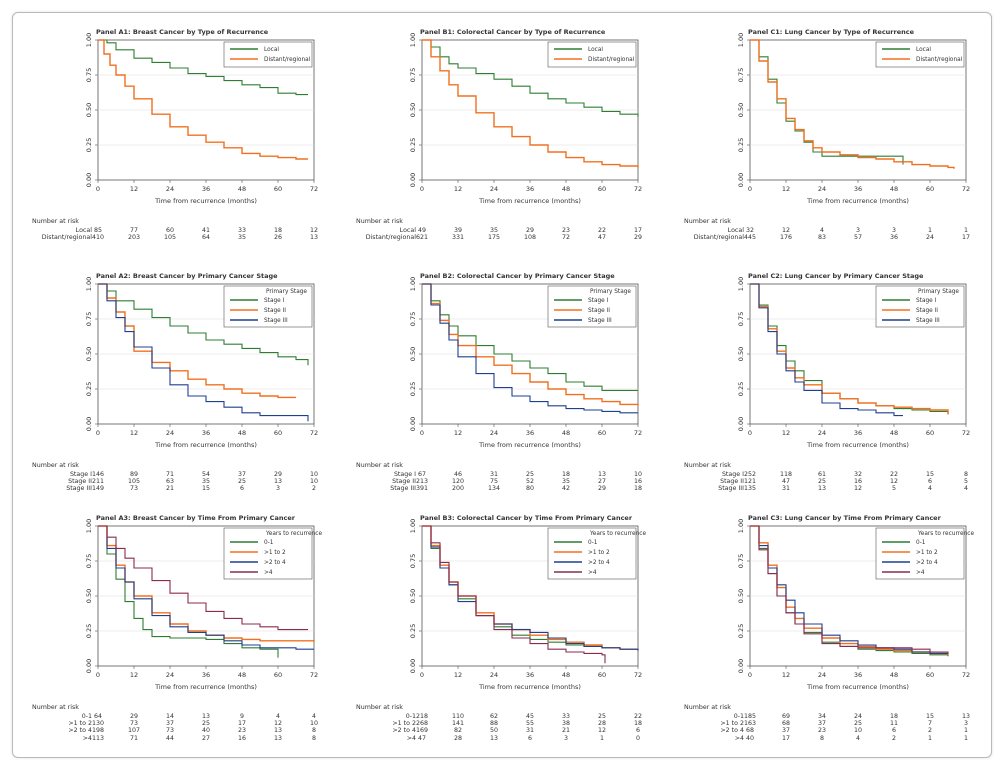 This screenshot has height=770, width=1004. I want to click on risk-value: 108, so click(530, 238).